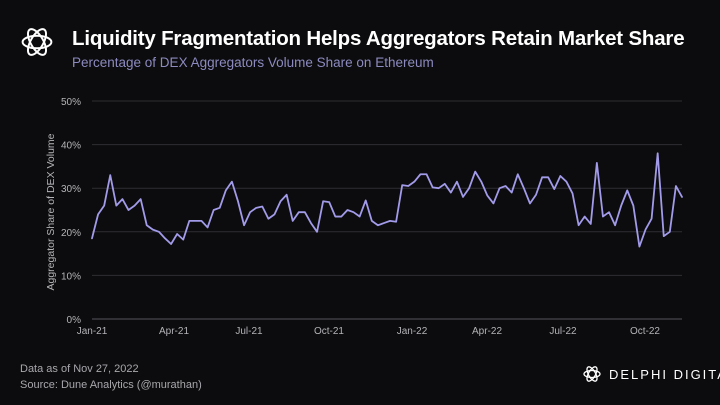 This screenshot has height=405, width=720. I want to click on y-tick-label: 50%, so click(71, 102).